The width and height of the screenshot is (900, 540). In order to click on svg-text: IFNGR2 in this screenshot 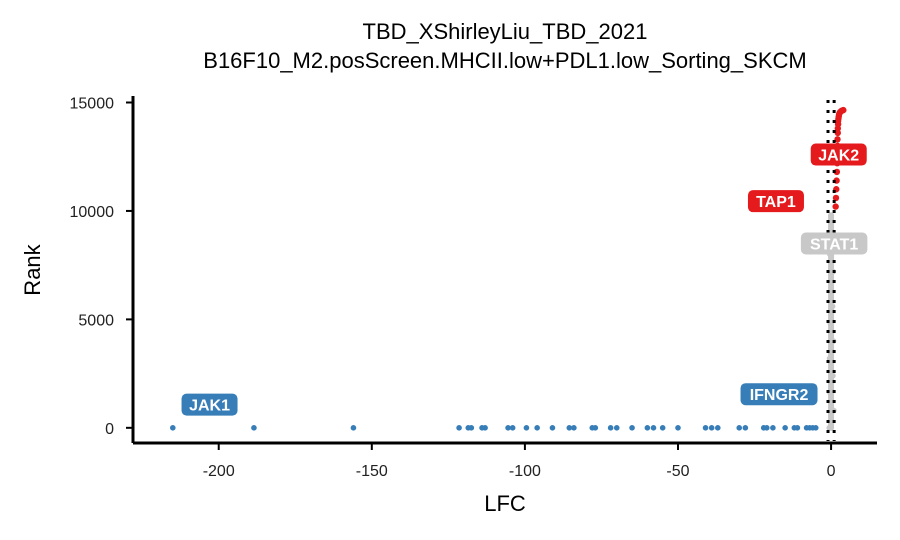, I will do `click(779, 395)`.